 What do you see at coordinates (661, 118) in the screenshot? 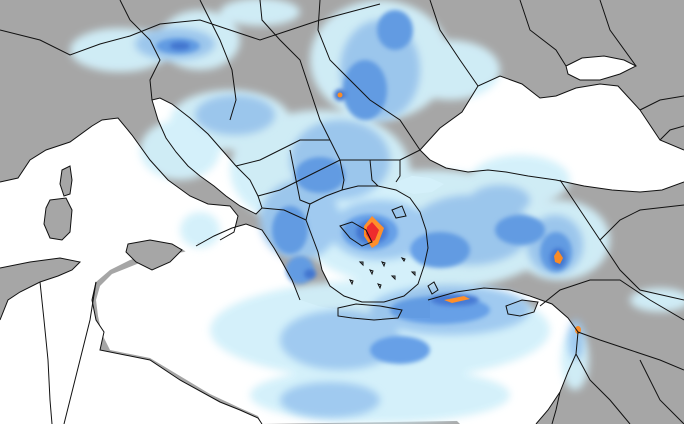
I see `border-caspian-caucasus` at bounding box center [661, 118].